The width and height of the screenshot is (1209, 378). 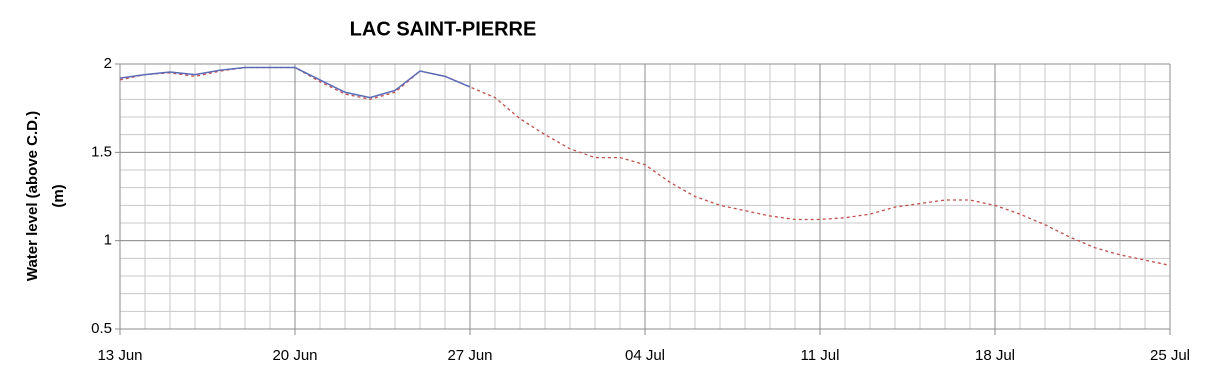 I want to click on x-tick-label: 11 Jul, so click(x=820, y=355).